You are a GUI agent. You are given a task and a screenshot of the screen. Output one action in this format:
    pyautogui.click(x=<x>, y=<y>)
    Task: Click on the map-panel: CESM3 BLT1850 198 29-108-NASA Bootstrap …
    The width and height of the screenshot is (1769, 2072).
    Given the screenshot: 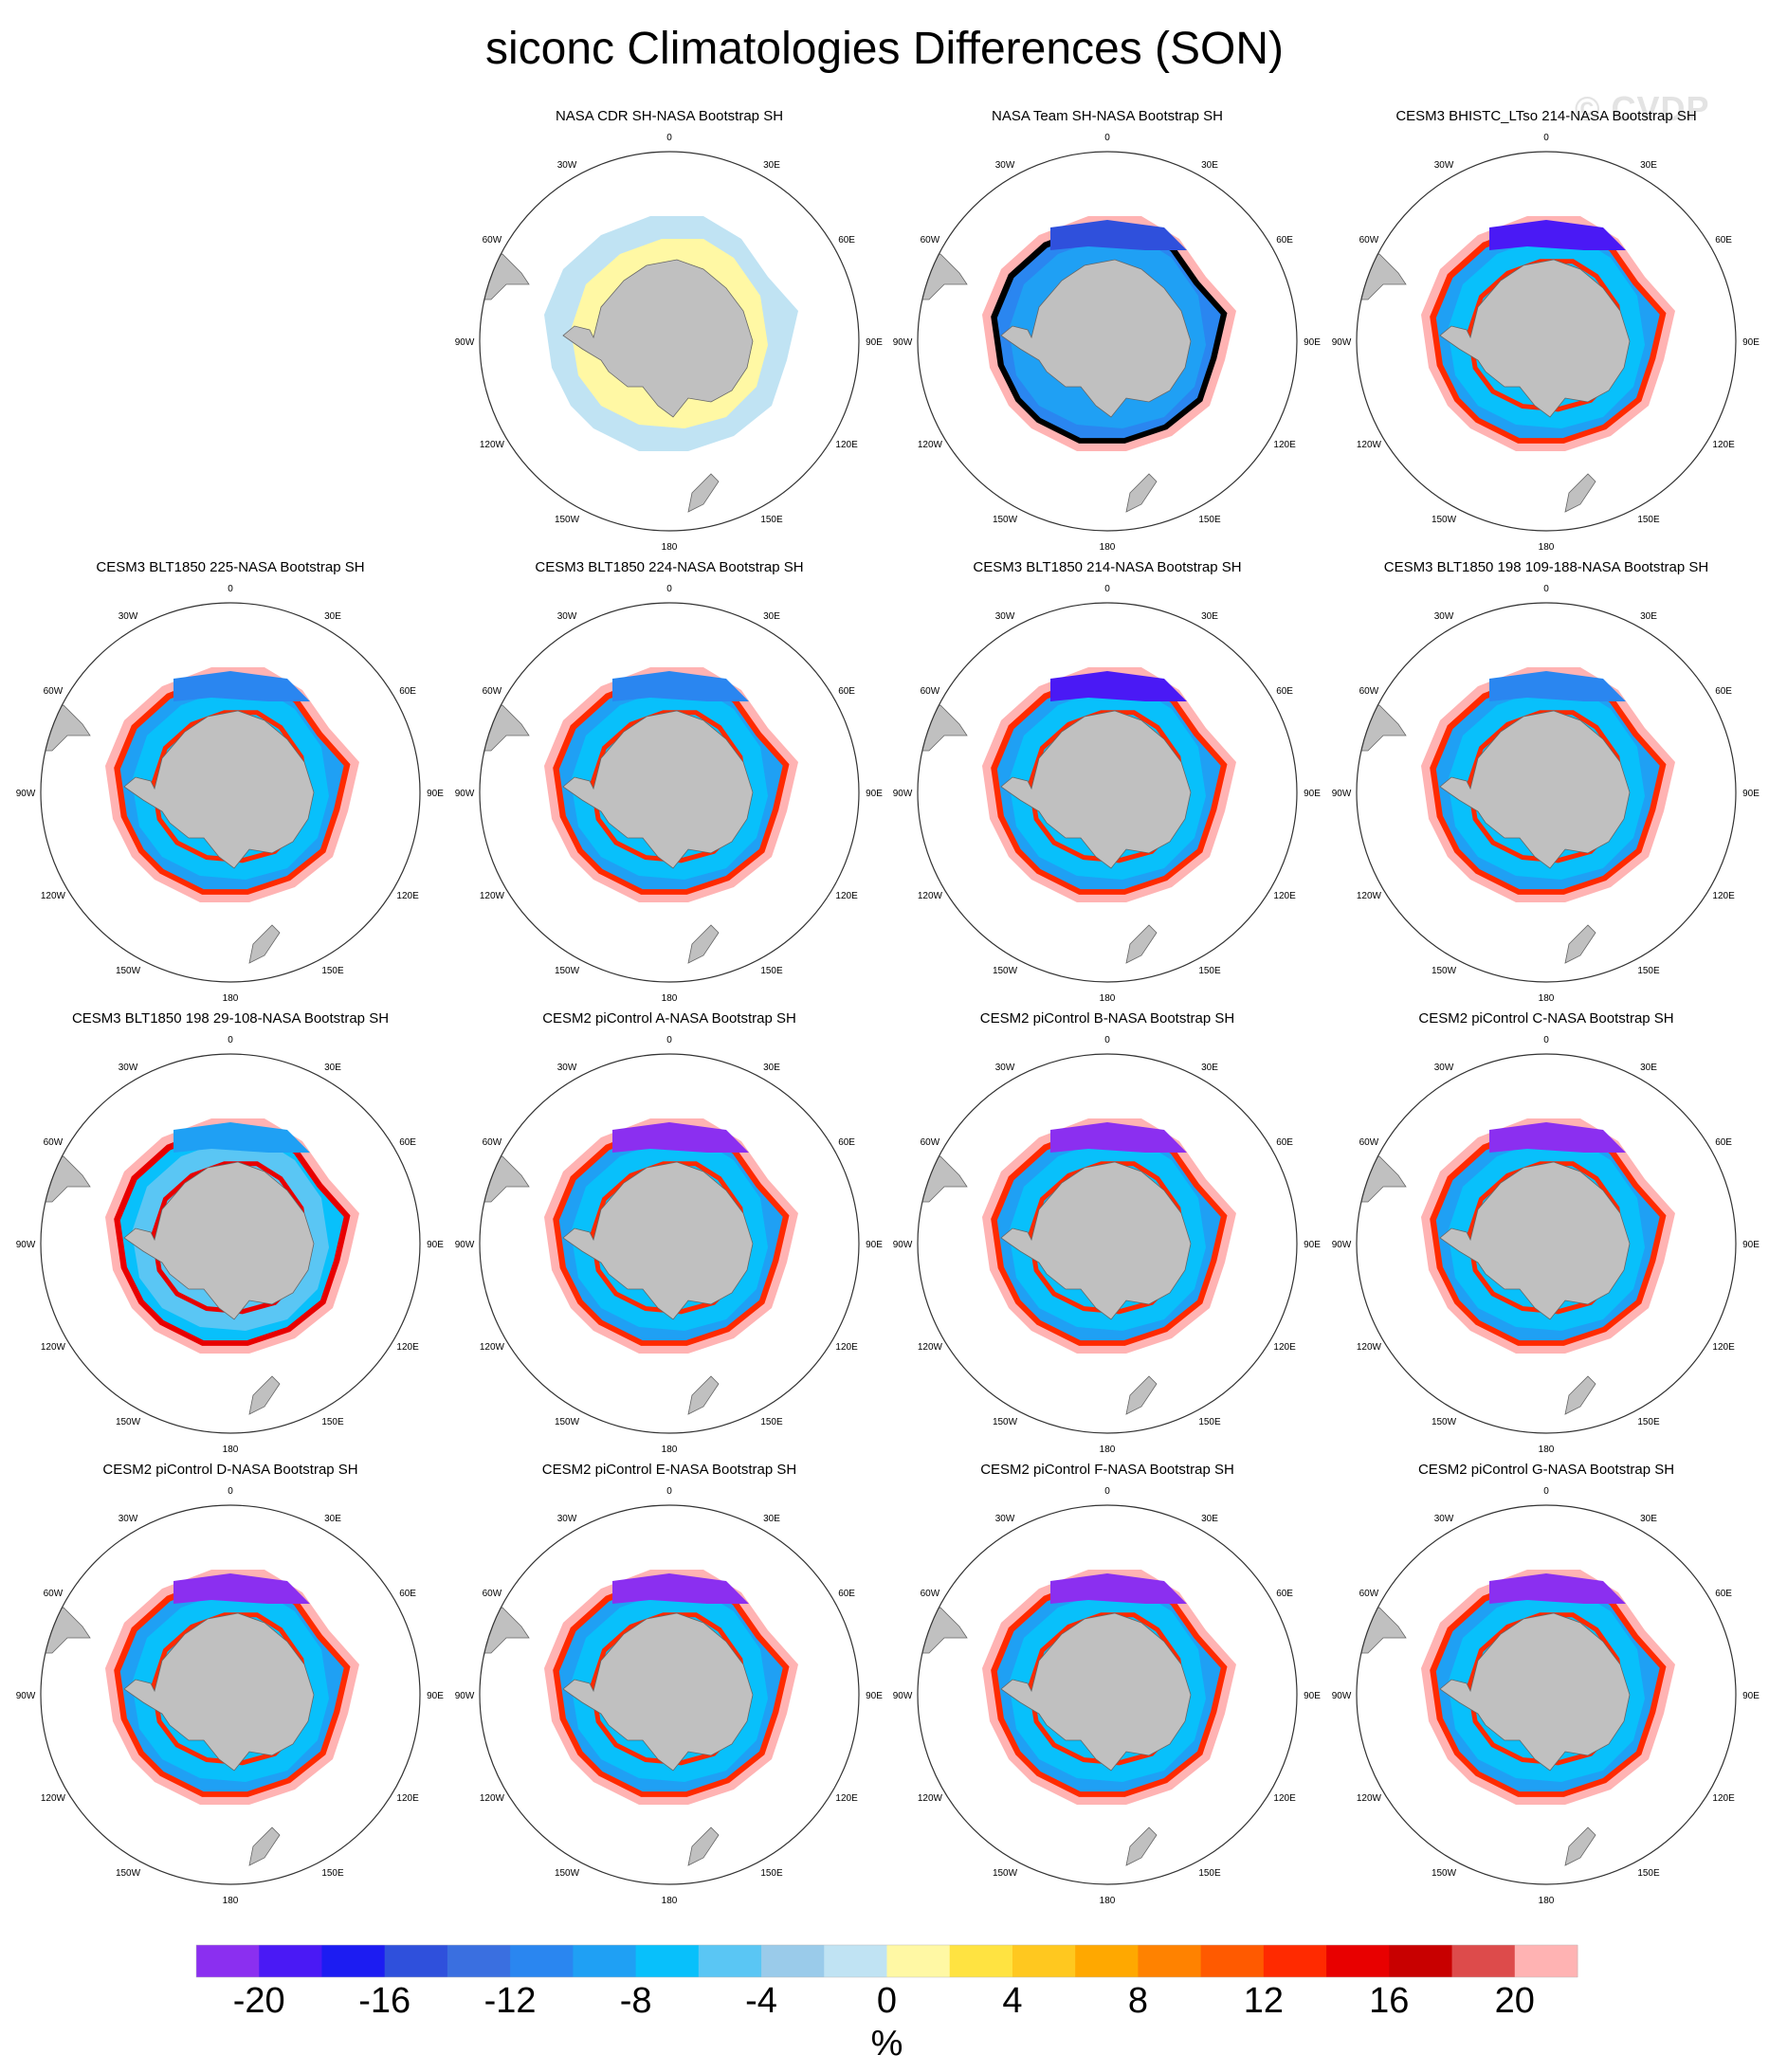 What is the action you would take?
    pyautogui.click(x=230, y=1232)
    